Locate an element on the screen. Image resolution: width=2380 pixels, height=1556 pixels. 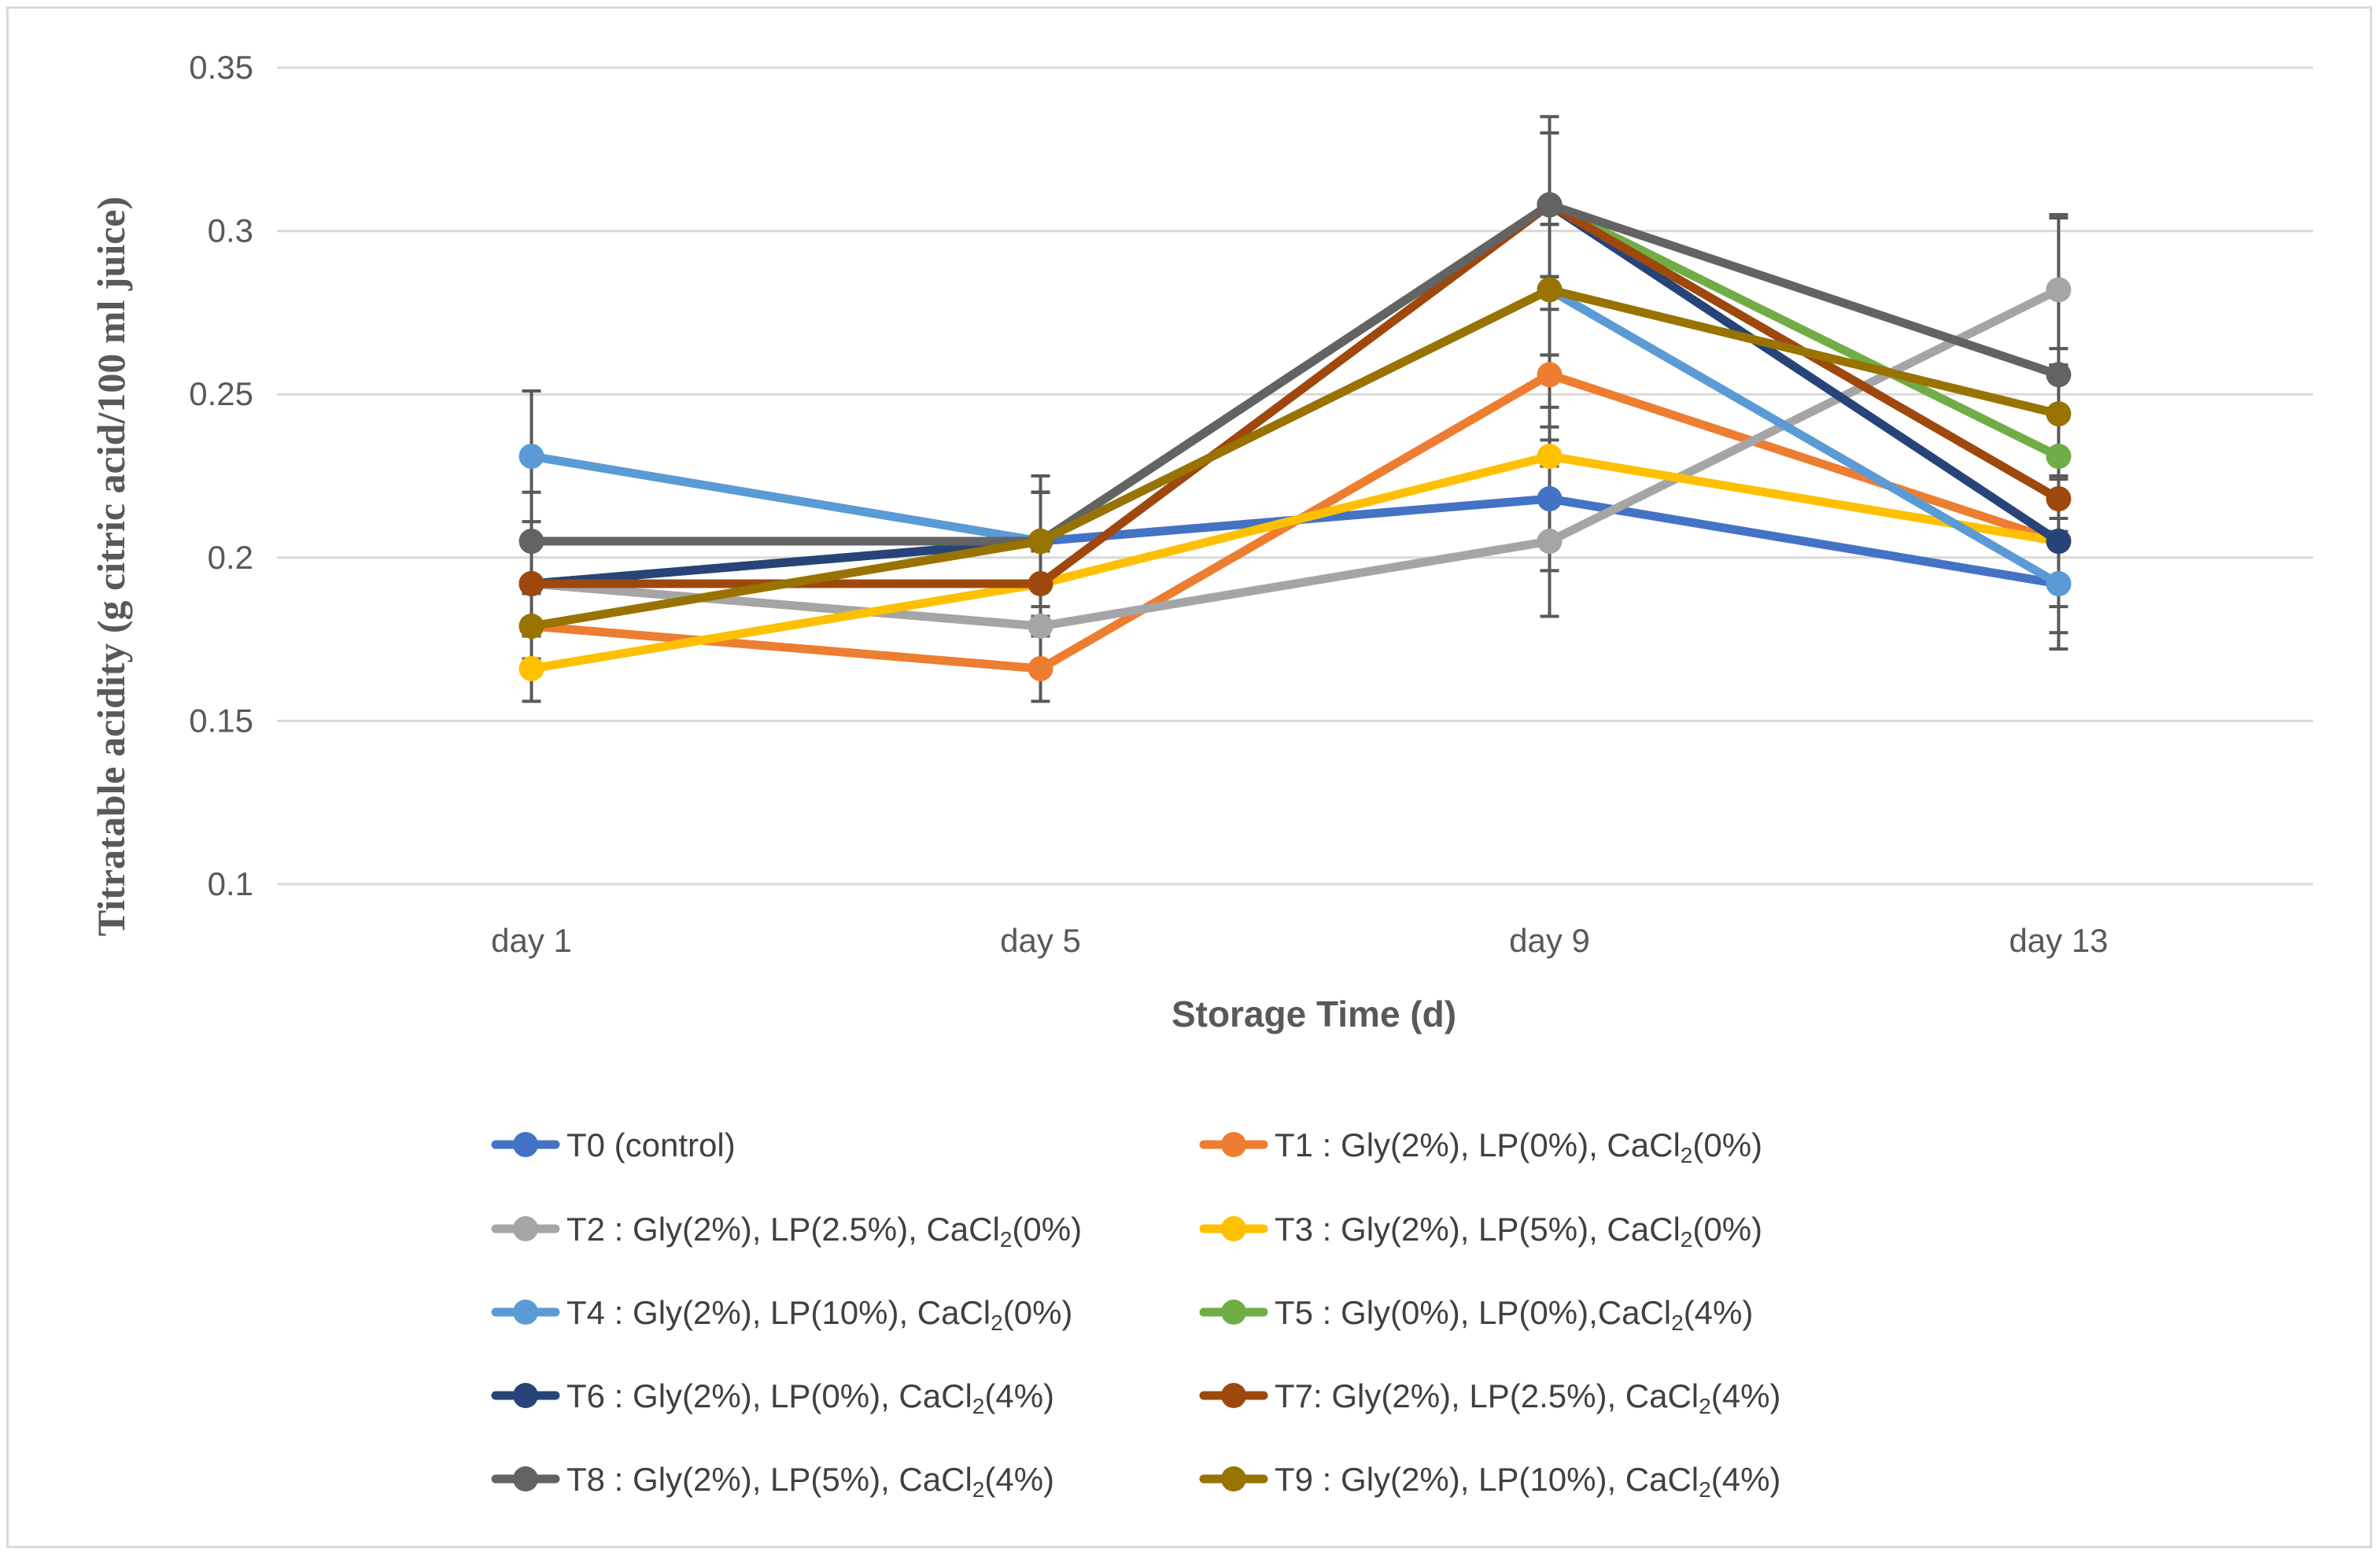
legend-label-main: T3 : Gly(2%), LP(5%), CaCl is located at coordinates (1478, 1230).